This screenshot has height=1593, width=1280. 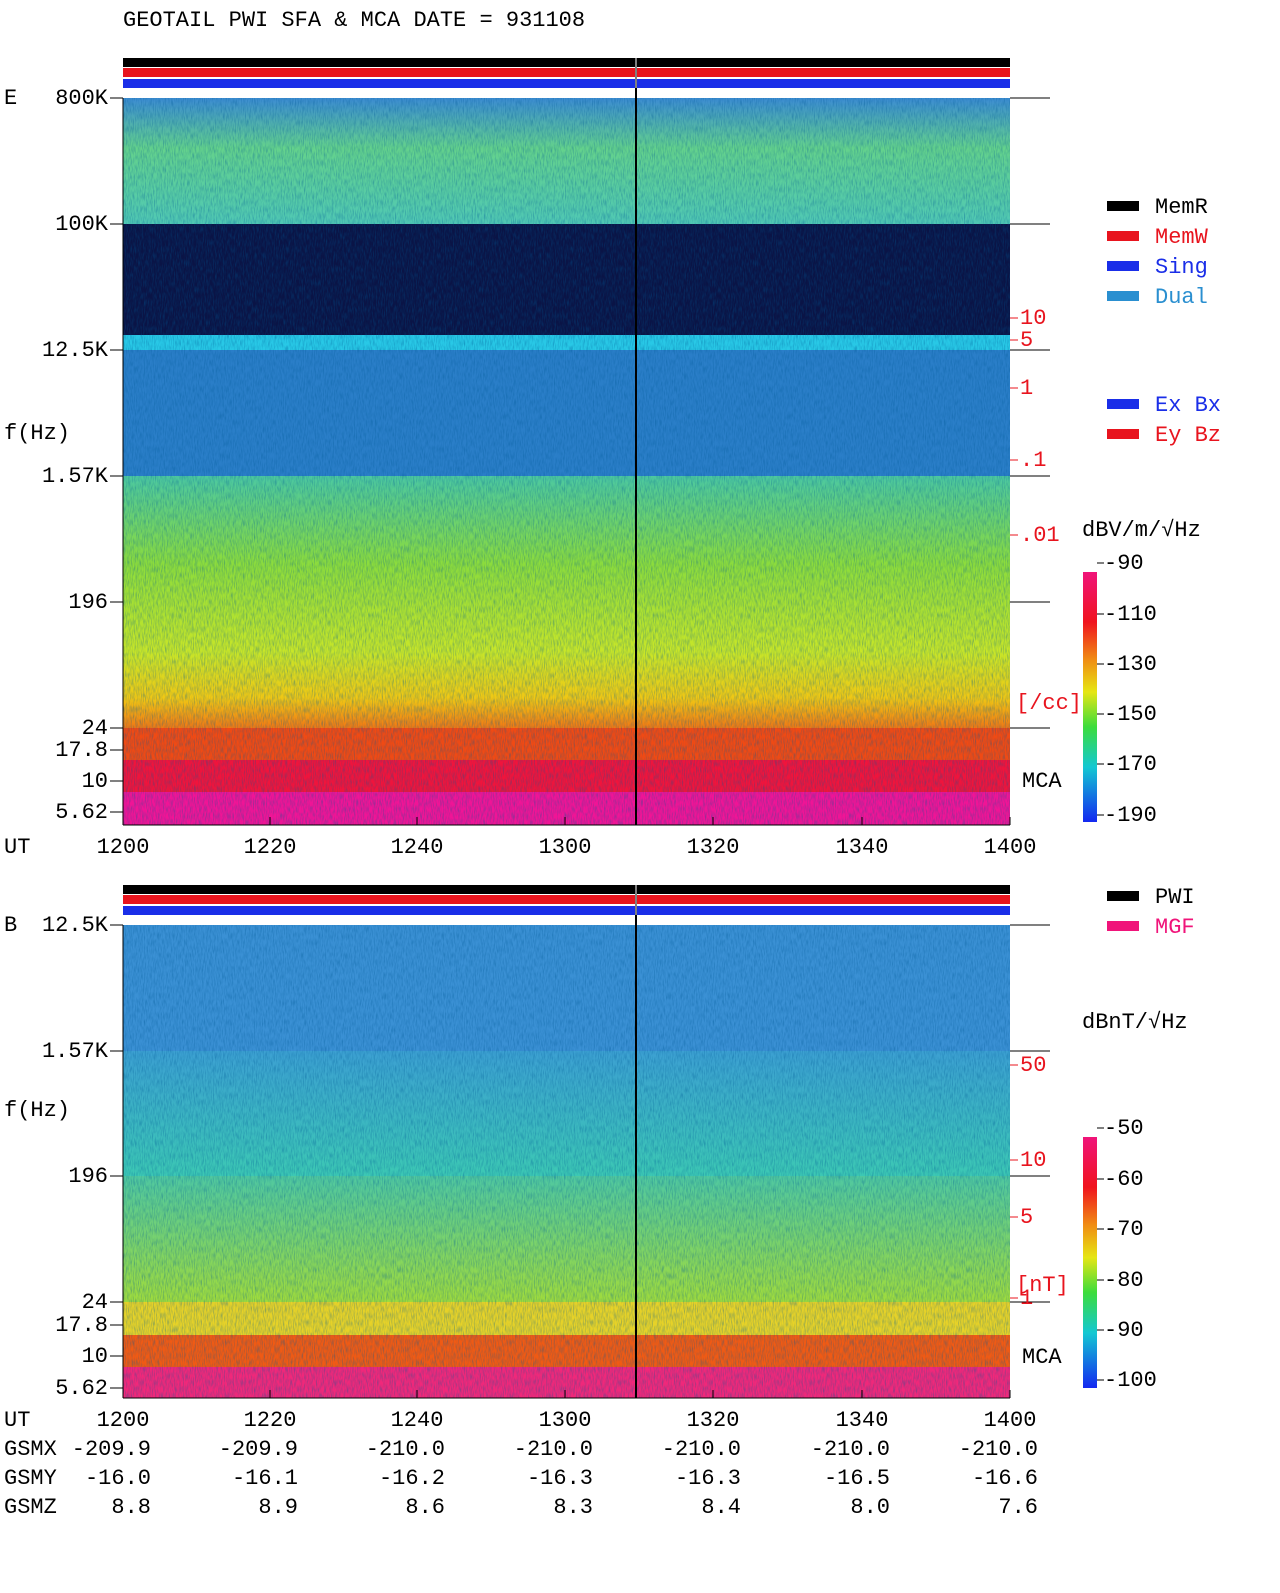 What do you see at coordinates (75, 925) in the screenshot?
I see `y-tick-label: 12.5K` at bounding box center [75, 925].